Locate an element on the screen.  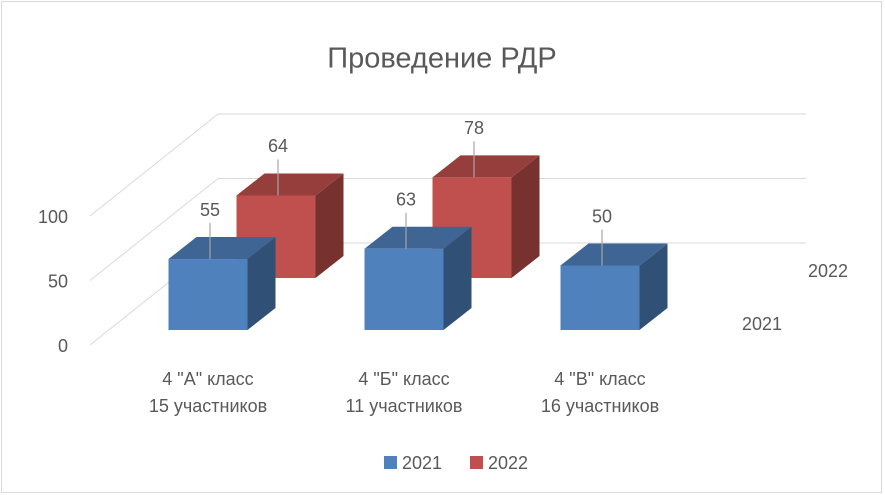
data-label: 55 is located at coordinates (210, 210).